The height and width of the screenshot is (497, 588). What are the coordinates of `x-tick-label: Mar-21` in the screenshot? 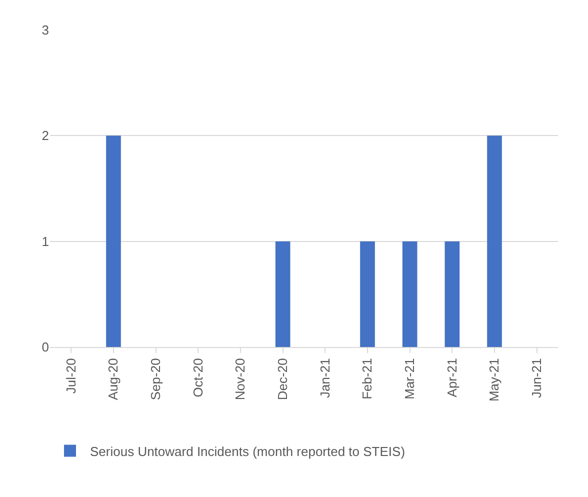 It's located at (410, 379).